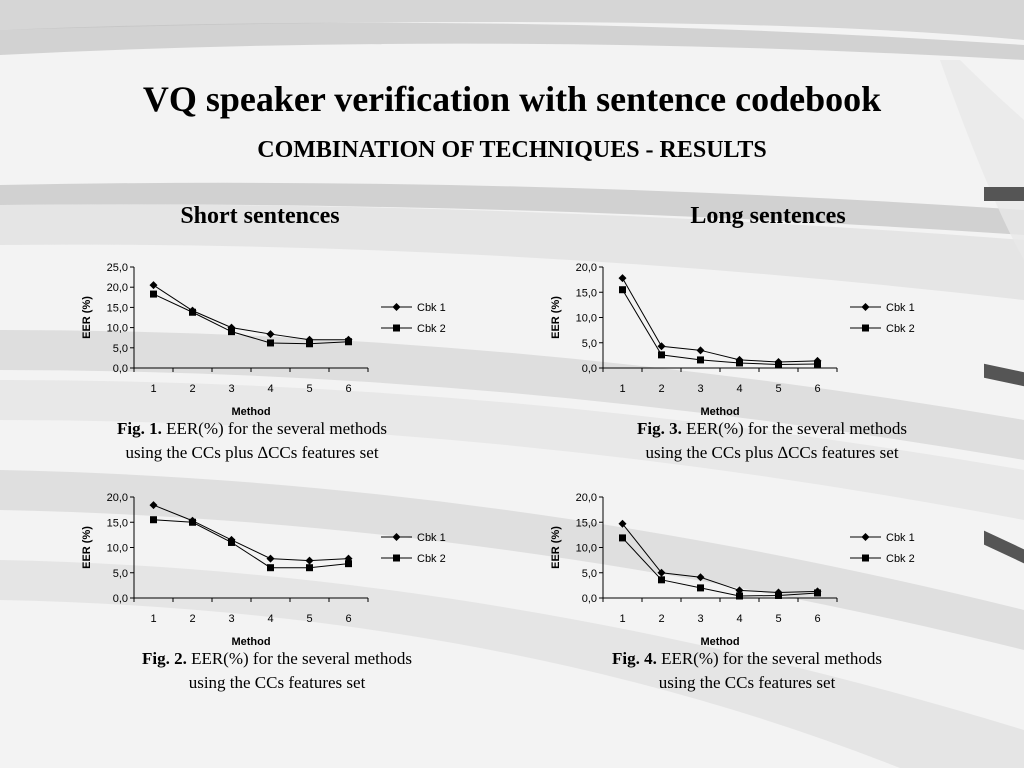 The image size is (1024, 768). What do you see at coordinates (139, 428) in the screenshot?
I see `caption-label: Fig. 1.` at bounding box center [139, 428].